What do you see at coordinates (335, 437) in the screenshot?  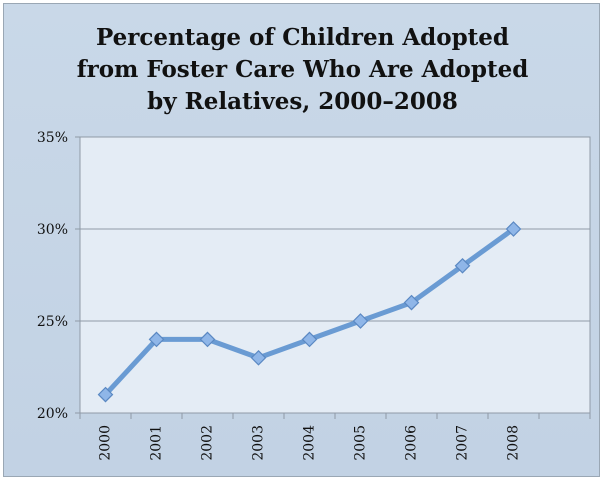 I see `x-axis: 2000 2001 2002 2003 2004 2005 2006 2007 2008` at bounding box center [335, 437].